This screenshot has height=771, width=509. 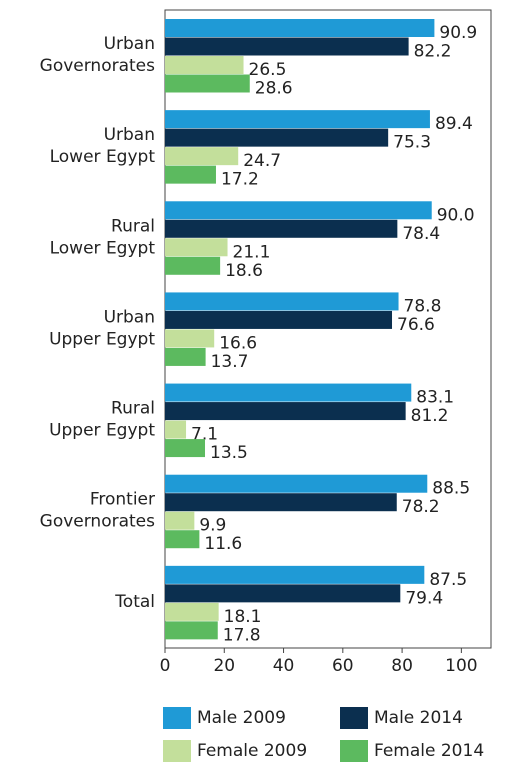 I want to click on category-label: Urban Lower Egypt, so click(x=103, y=146).